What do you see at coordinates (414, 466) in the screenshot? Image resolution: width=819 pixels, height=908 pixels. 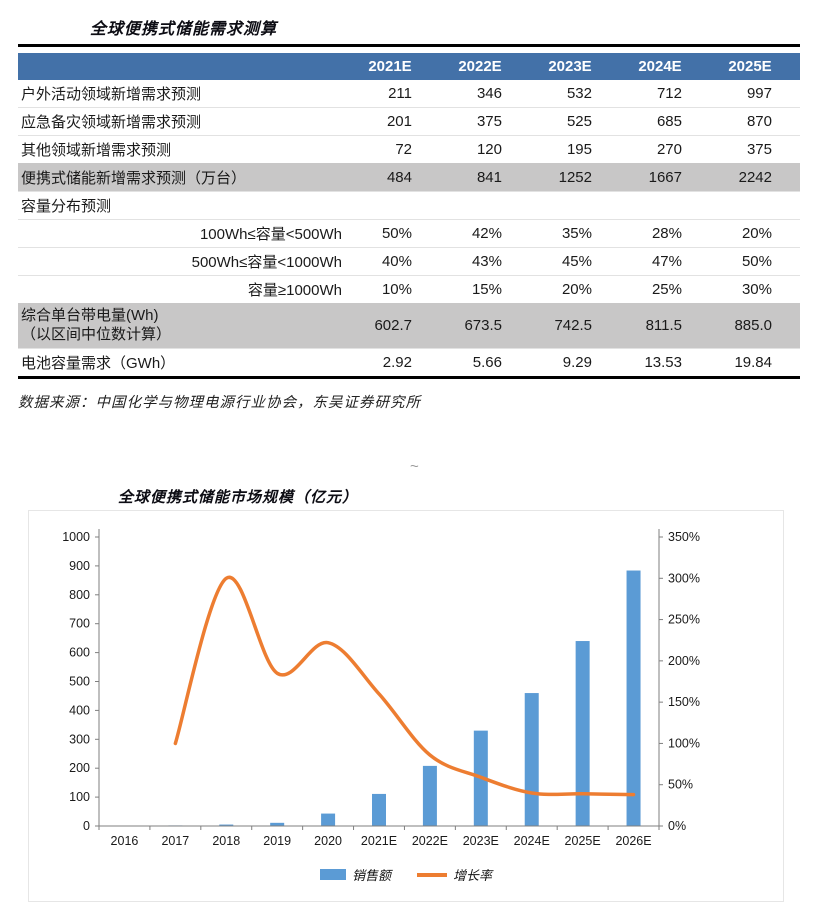 I see `scan-artifact: ~` at bounding box center [414, 466].